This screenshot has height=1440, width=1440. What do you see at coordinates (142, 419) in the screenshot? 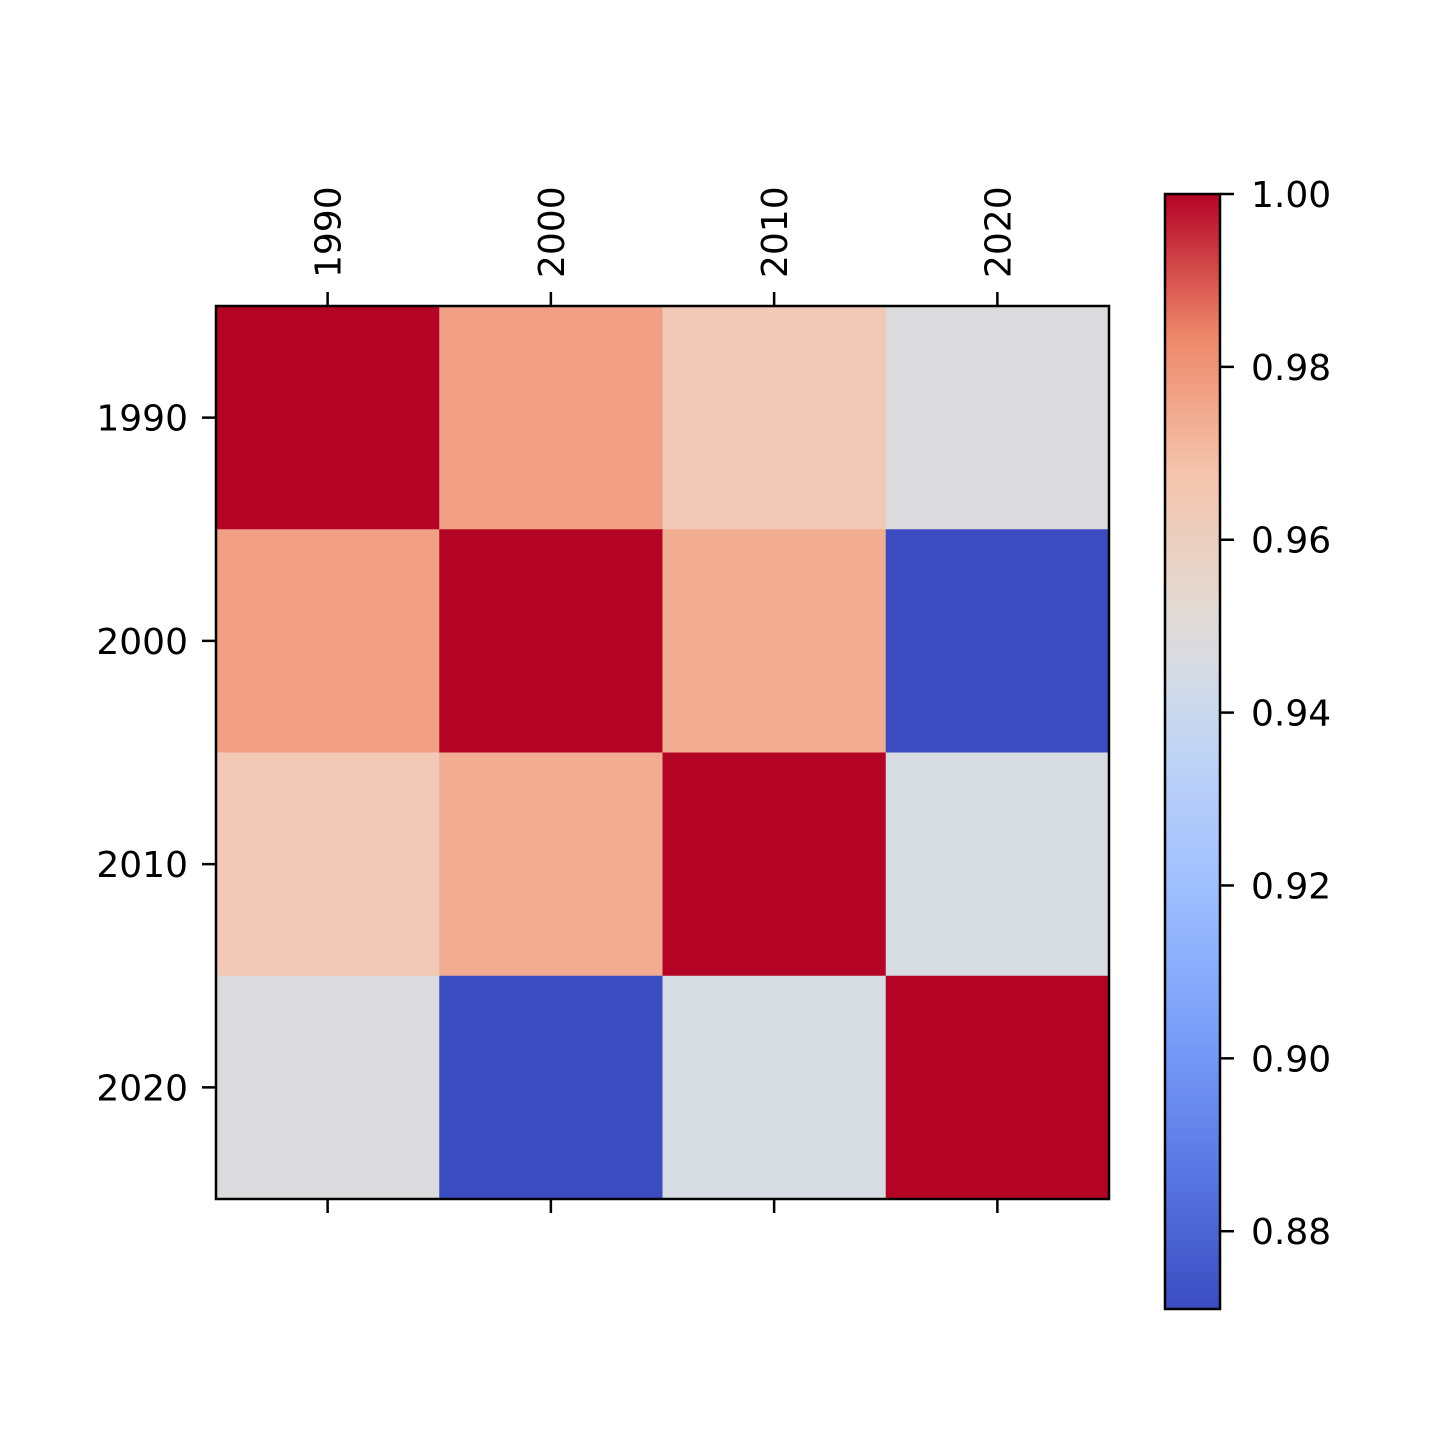
I see `y-tick-label: 1990` at bounding box center [142, 419].